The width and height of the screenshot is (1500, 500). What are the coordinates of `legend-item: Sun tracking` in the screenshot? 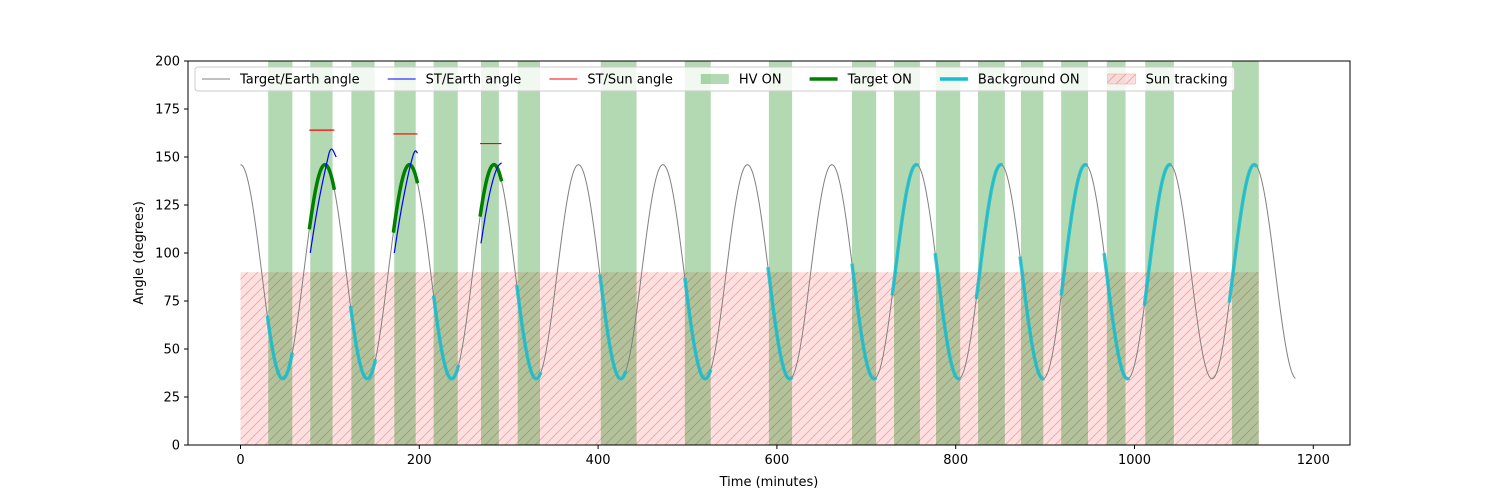 It's located at (1167, 80).